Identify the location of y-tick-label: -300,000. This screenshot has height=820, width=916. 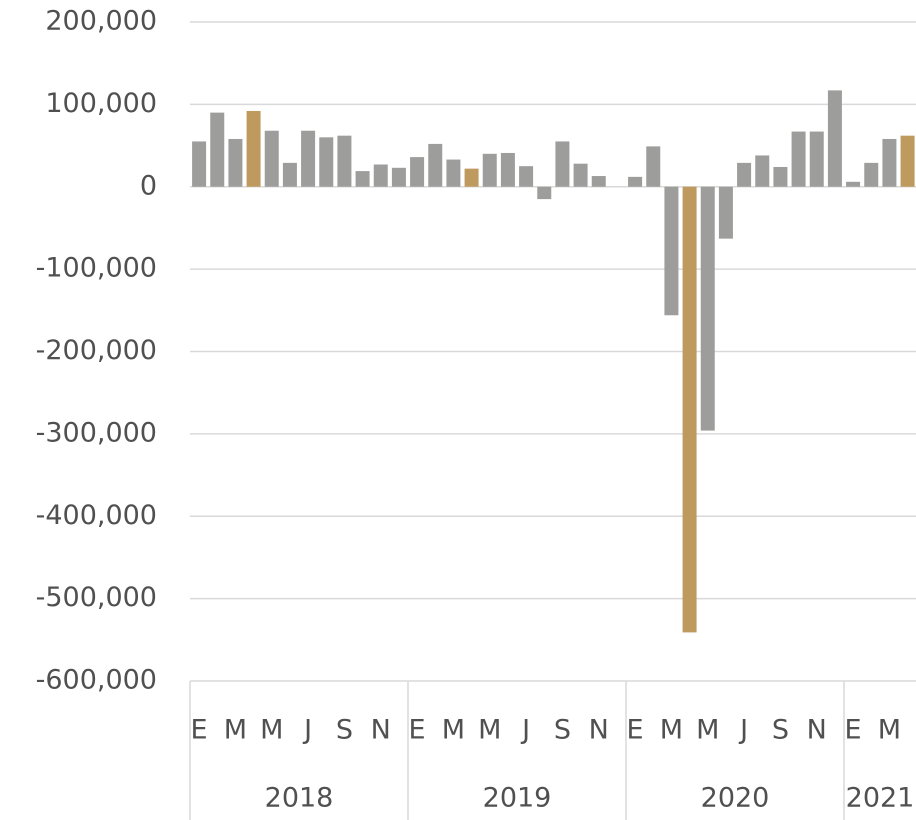
(96, 432).